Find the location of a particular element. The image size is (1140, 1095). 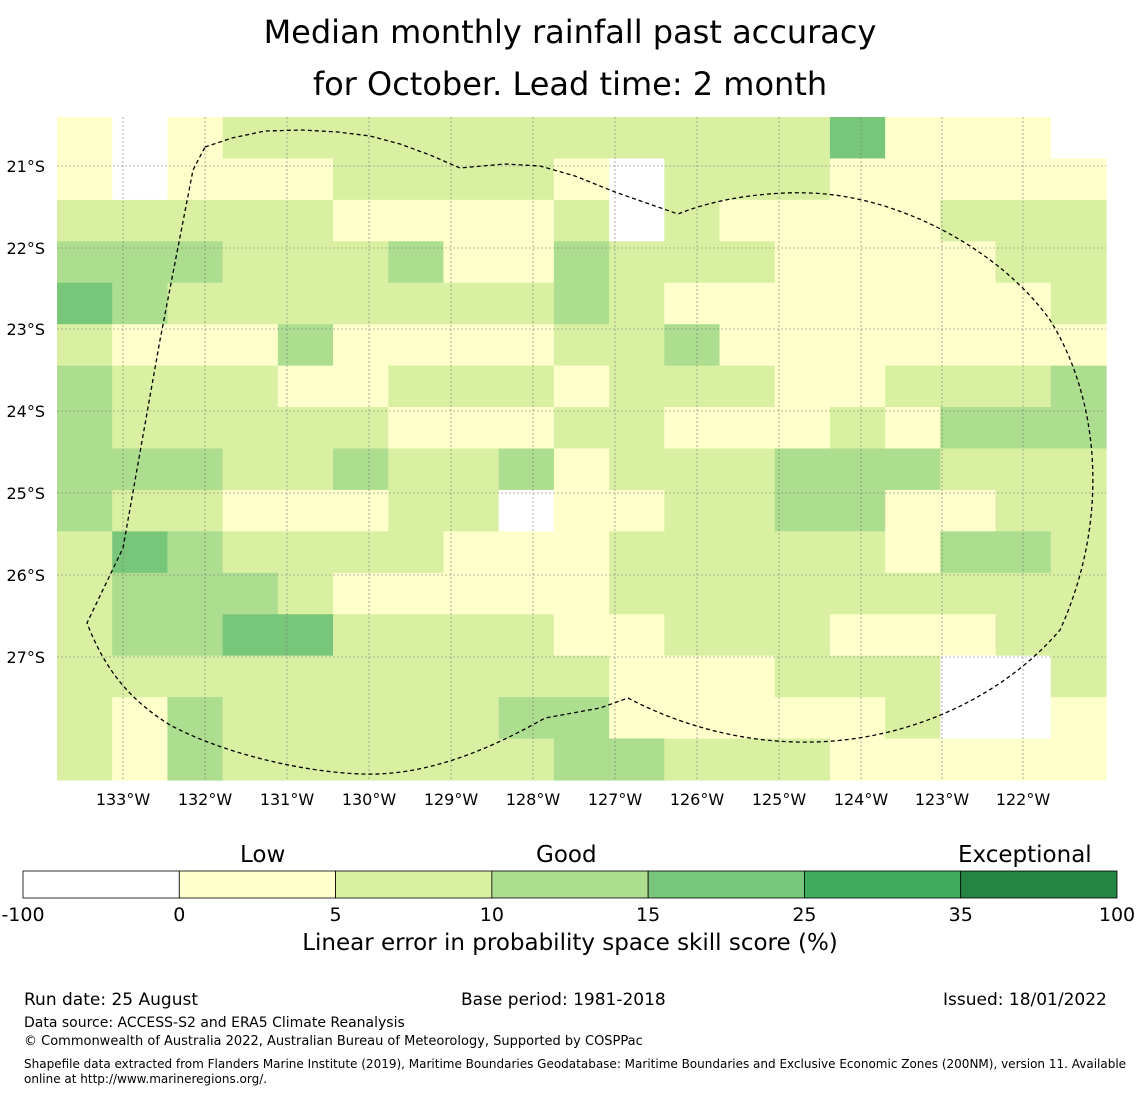

colorbar-tick-label: 15 is located at coordinates (648, 915).